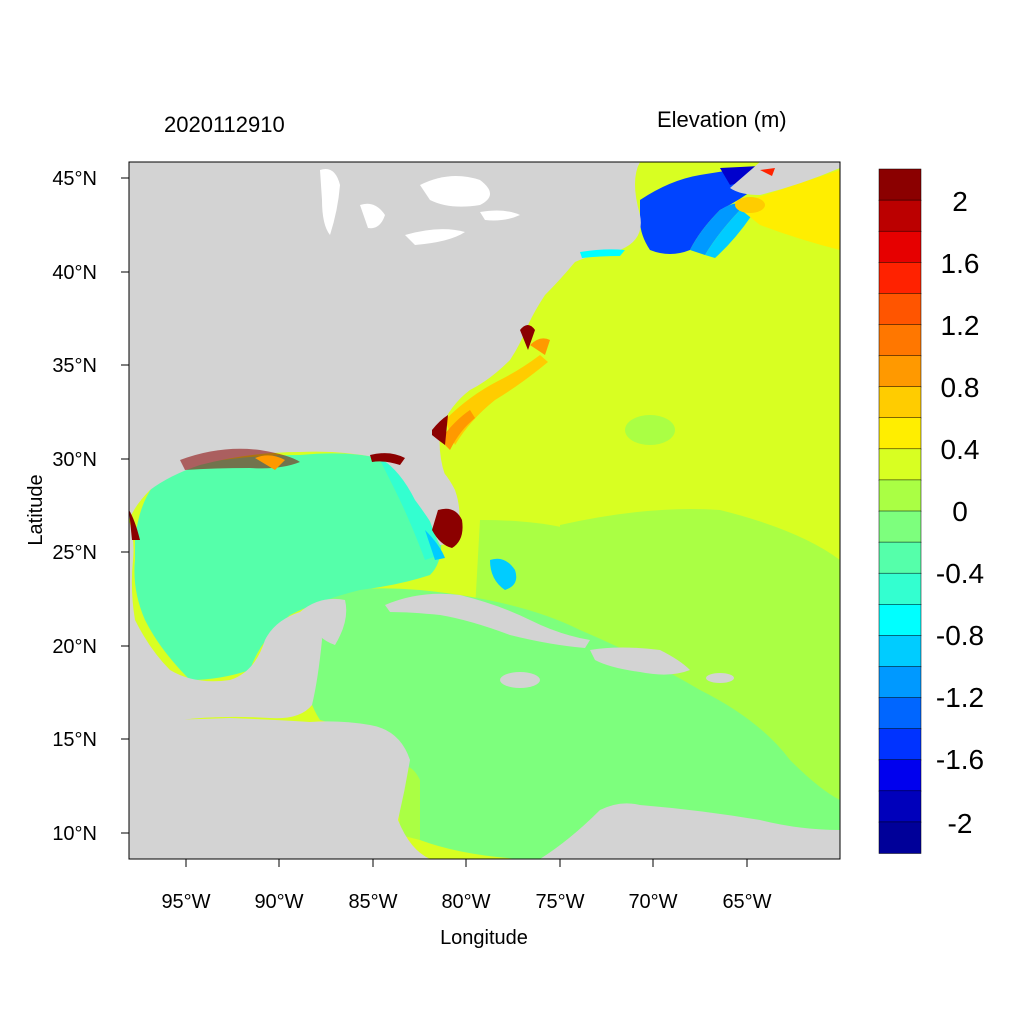  Describe the element at coordinates (410, 510) in the screenshot. I see `west-florida-shelf` at that location.